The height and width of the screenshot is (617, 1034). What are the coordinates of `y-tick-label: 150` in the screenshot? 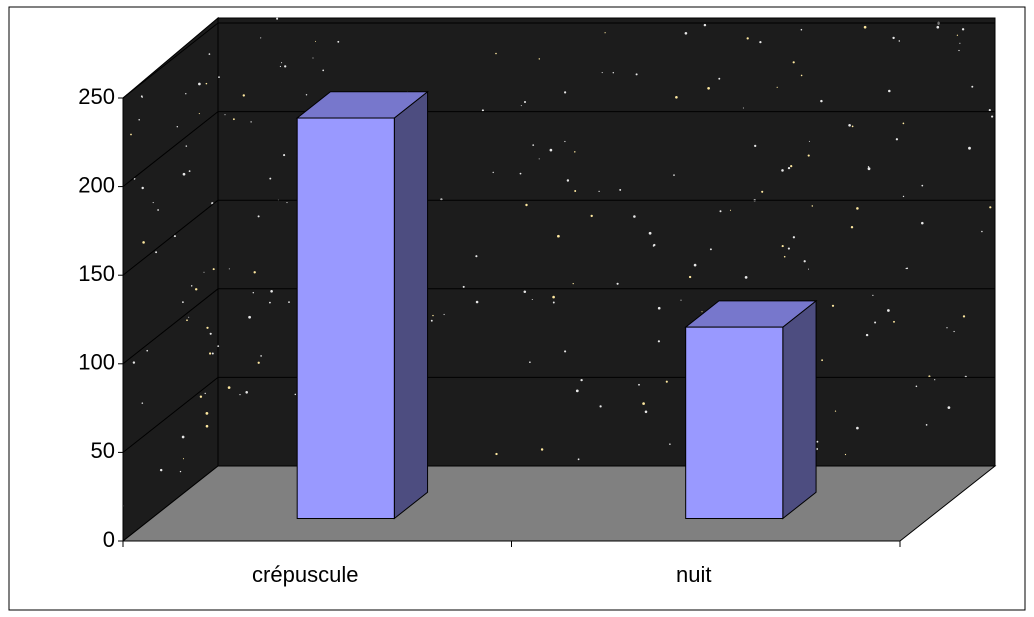 It's located at (96, 273).